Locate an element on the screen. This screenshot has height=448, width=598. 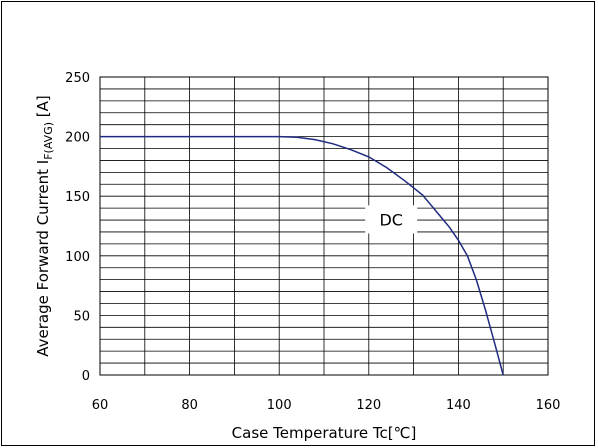
annotation-layer: DC is located at coordinates (391, 219).